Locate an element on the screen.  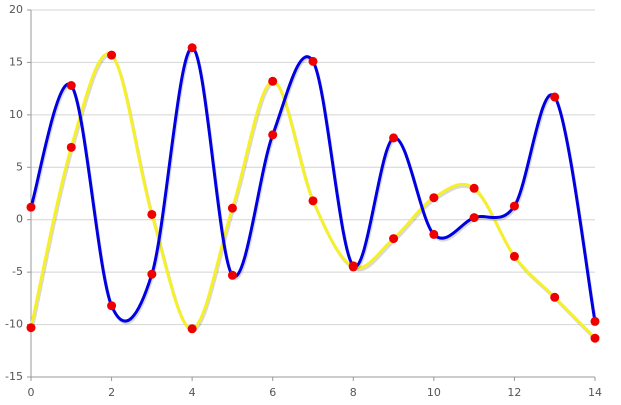
x-tick-label: 2 is located at coordinates (111, 392).